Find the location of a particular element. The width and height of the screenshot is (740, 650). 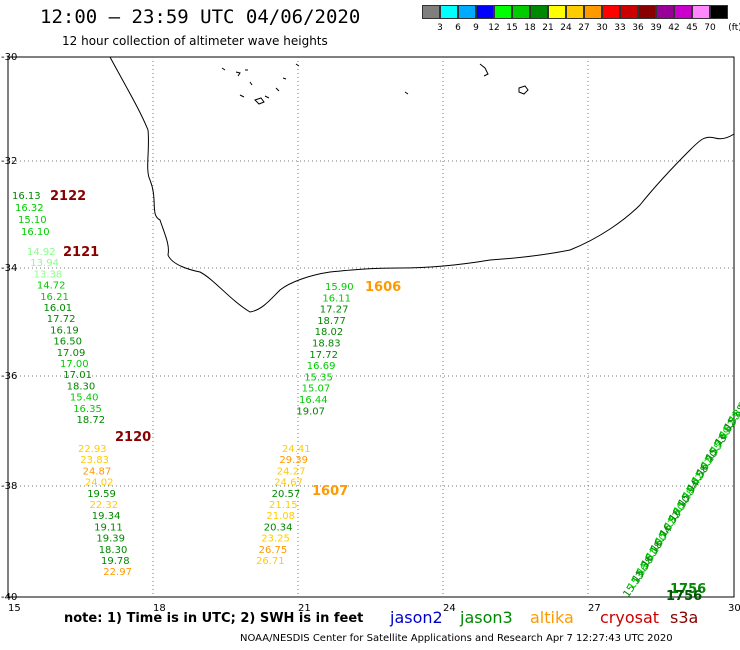

pass-time-label: 1606 is located at coordinates (383, 287).